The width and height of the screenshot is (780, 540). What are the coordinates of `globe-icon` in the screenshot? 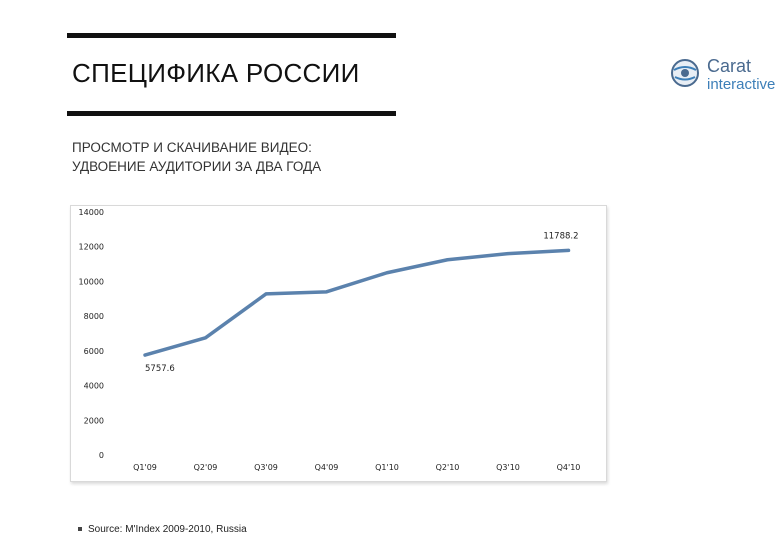 It's located at (685, 73).